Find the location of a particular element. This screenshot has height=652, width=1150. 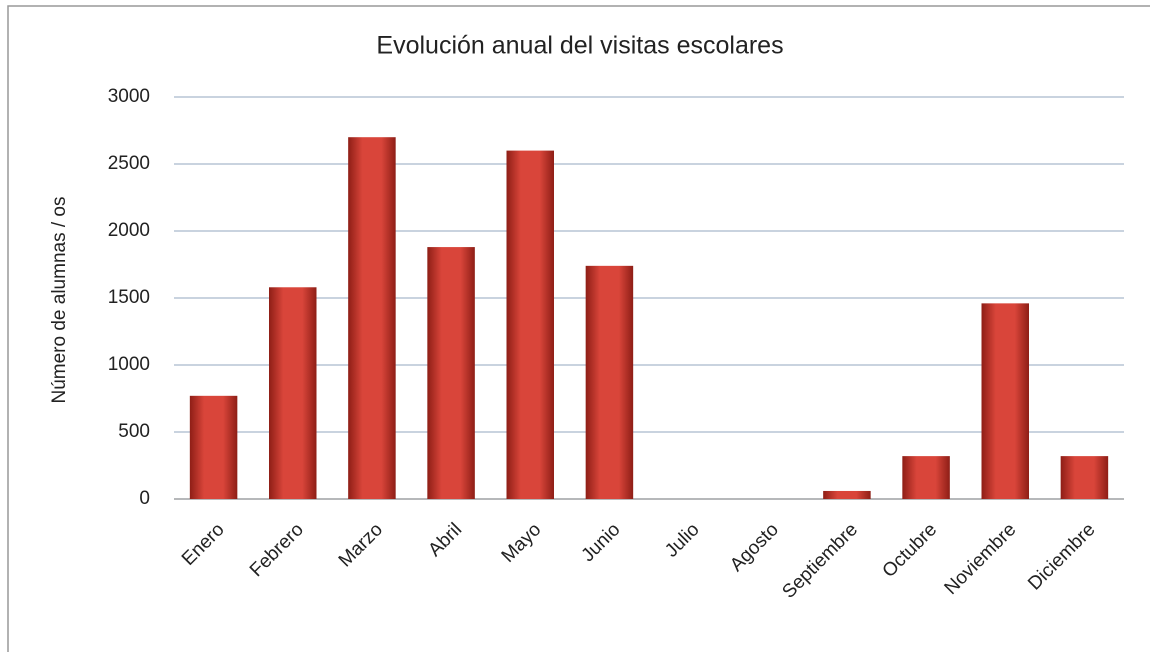

y-tick-label: 2500 is located at coordinates (129, 163).